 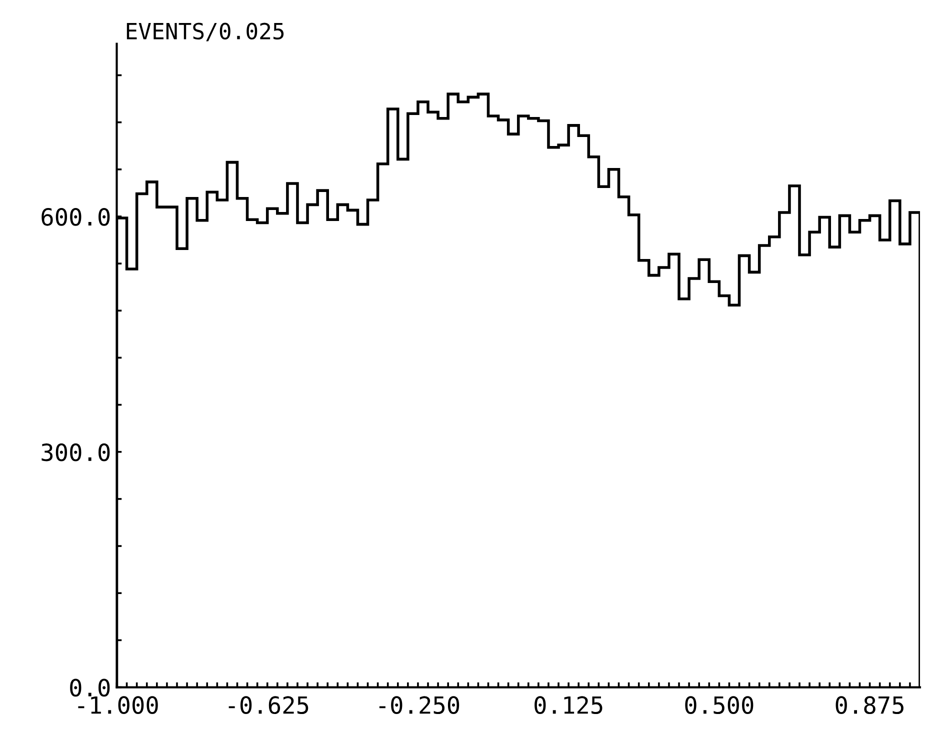 What do you see at coordinates (268, 705) in the screenshot?
I see `x-tick-label: -0.625` at bounding box center [268, 705].